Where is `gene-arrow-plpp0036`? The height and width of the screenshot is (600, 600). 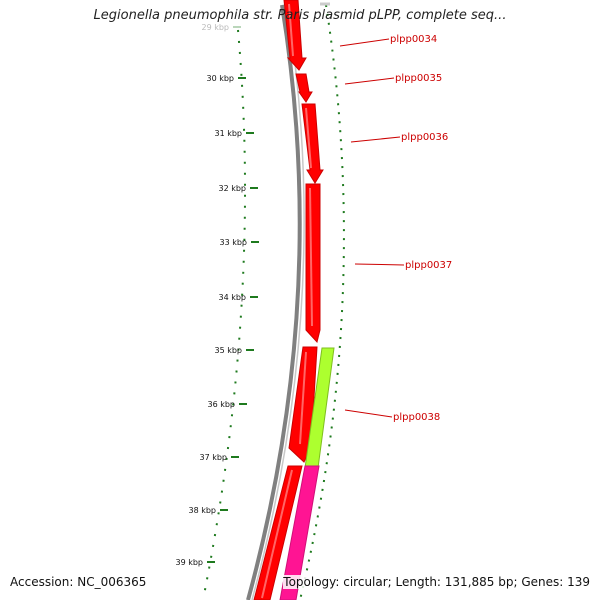 gene-arrow-plpp0036 is located at coordinates (312, 143).